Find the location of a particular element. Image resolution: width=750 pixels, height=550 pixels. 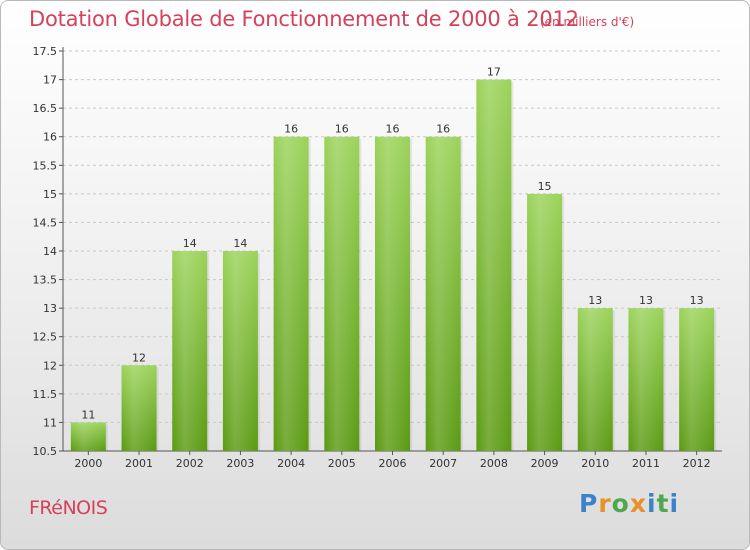

y-tick-label: 13 is located at coordinates (50, 308).